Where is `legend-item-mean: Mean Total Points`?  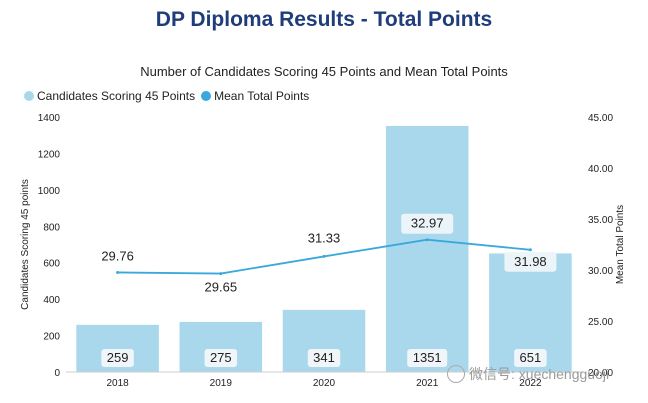
legend-item-mean: Mean Total Points is located at coordinates (255, 96).